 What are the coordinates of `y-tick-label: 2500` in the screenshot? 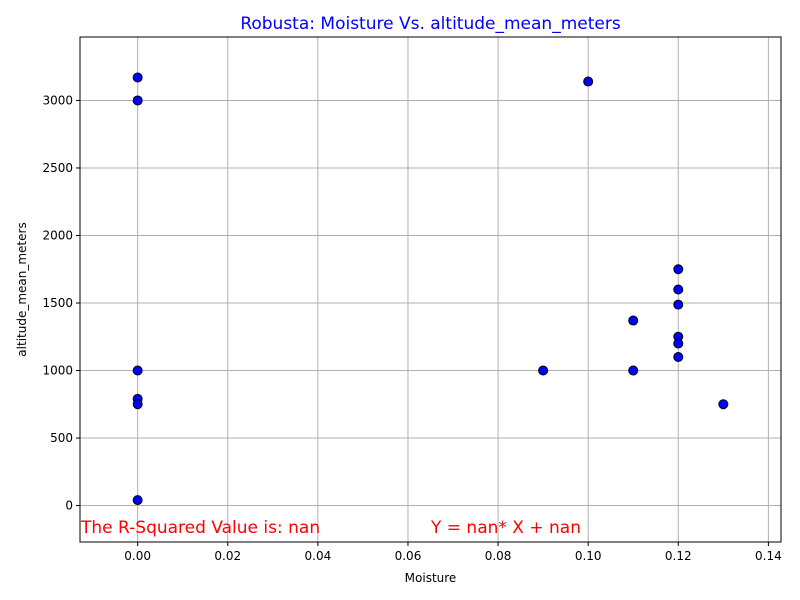 It's located at (57, 168).